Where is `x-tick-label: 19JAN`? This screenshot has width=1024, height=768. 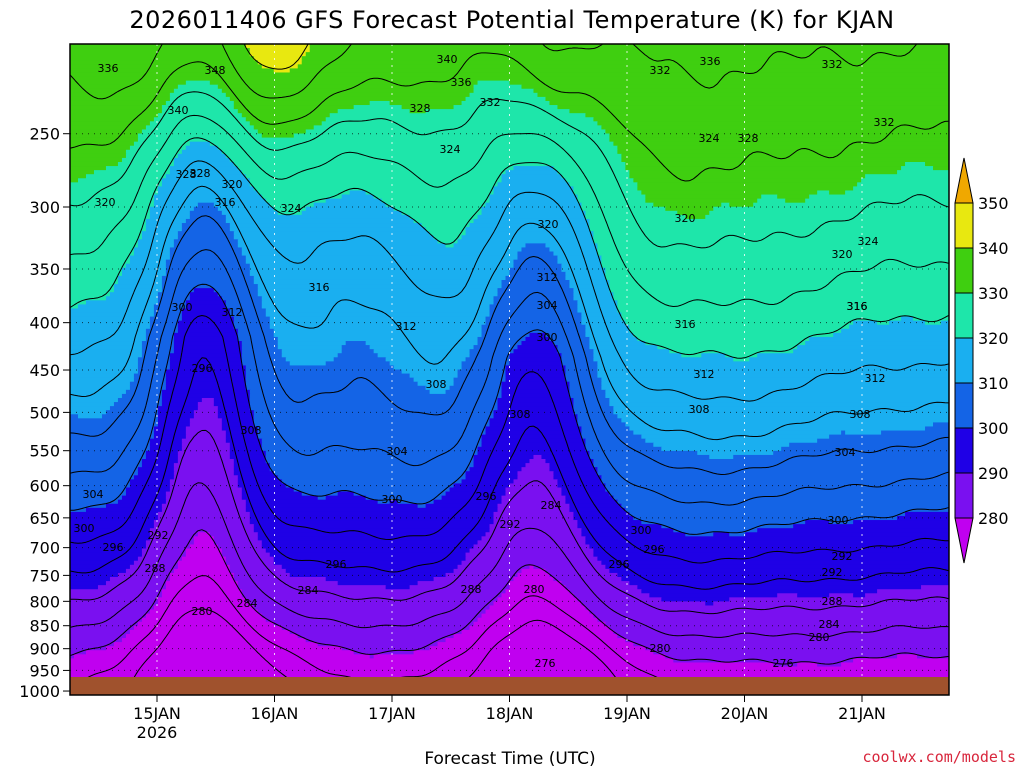 x-tick-label: 19JAN is located at coordinates (627, 713).